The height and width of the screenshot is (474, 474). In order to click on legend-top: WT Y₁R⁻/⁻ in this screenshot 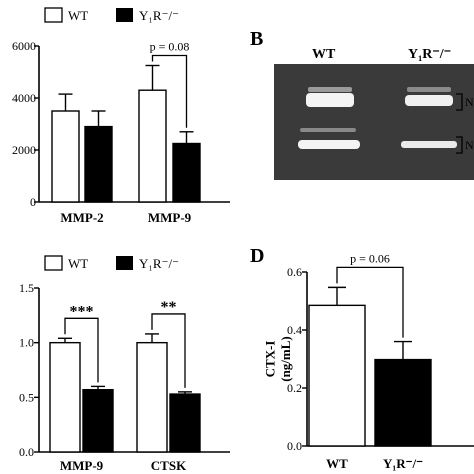, I will do `click(111, 15)`.